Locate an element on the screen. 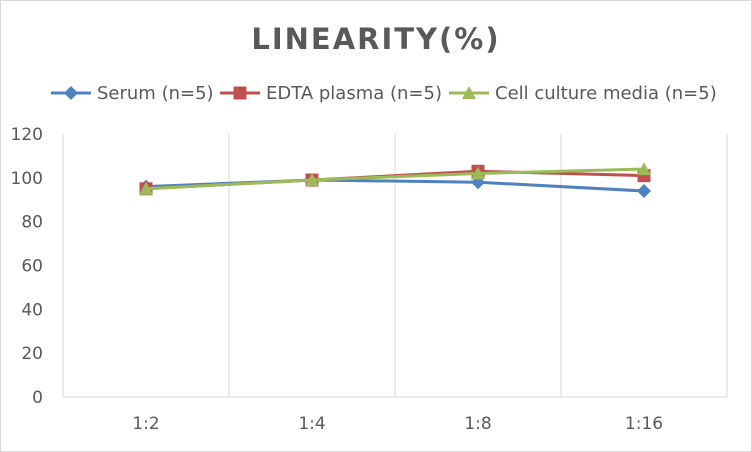 The image size is (752, 452). chart-title: LINEARITY(%) is located at coordinates (375, 39).